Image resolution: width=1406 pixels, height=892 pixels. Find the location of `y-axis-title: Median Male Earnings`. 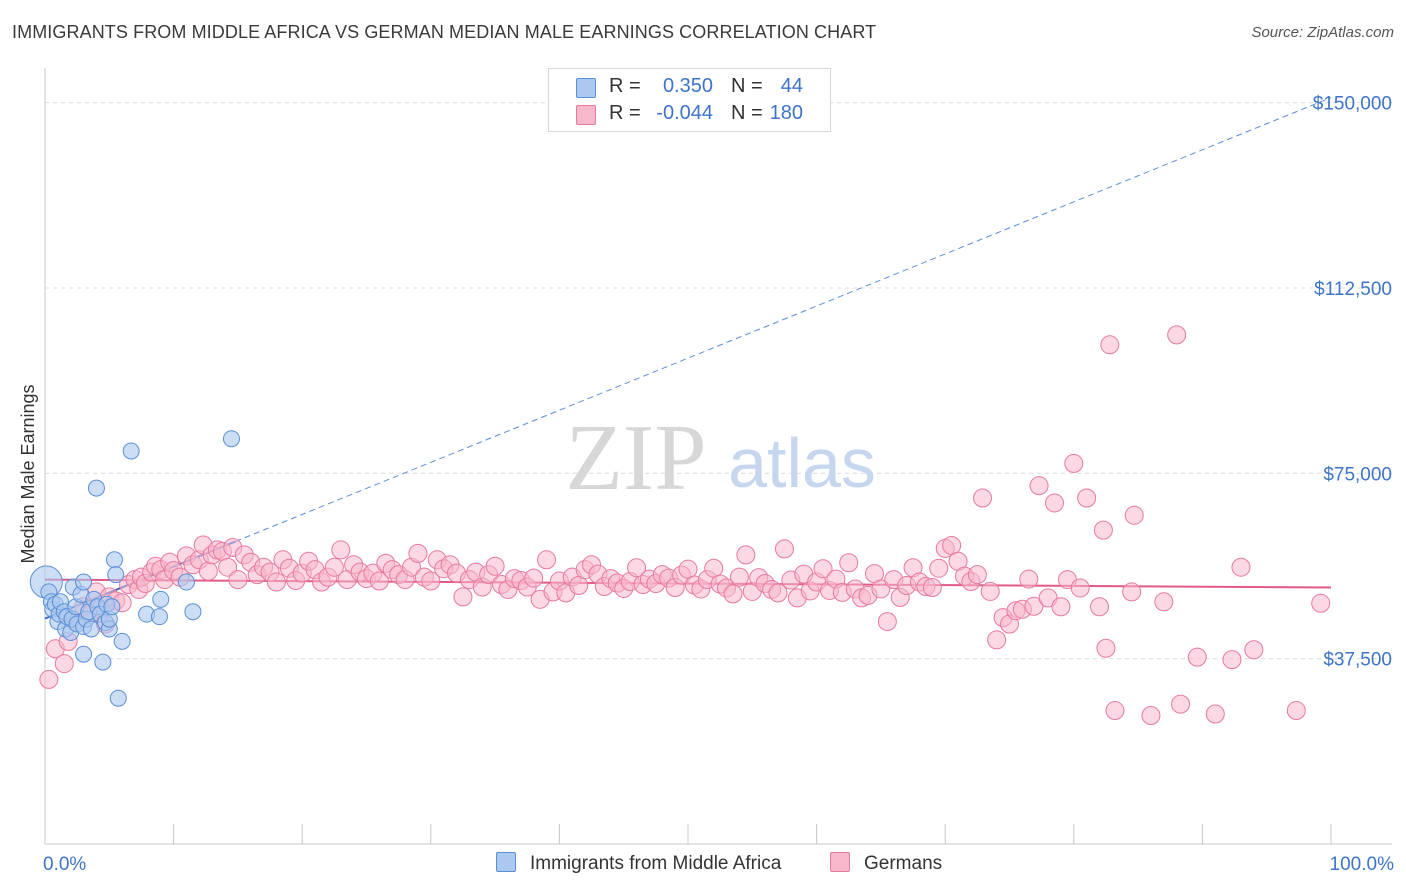

y-axis-title: Median Male Earnings is located at coordinates (28, 473).